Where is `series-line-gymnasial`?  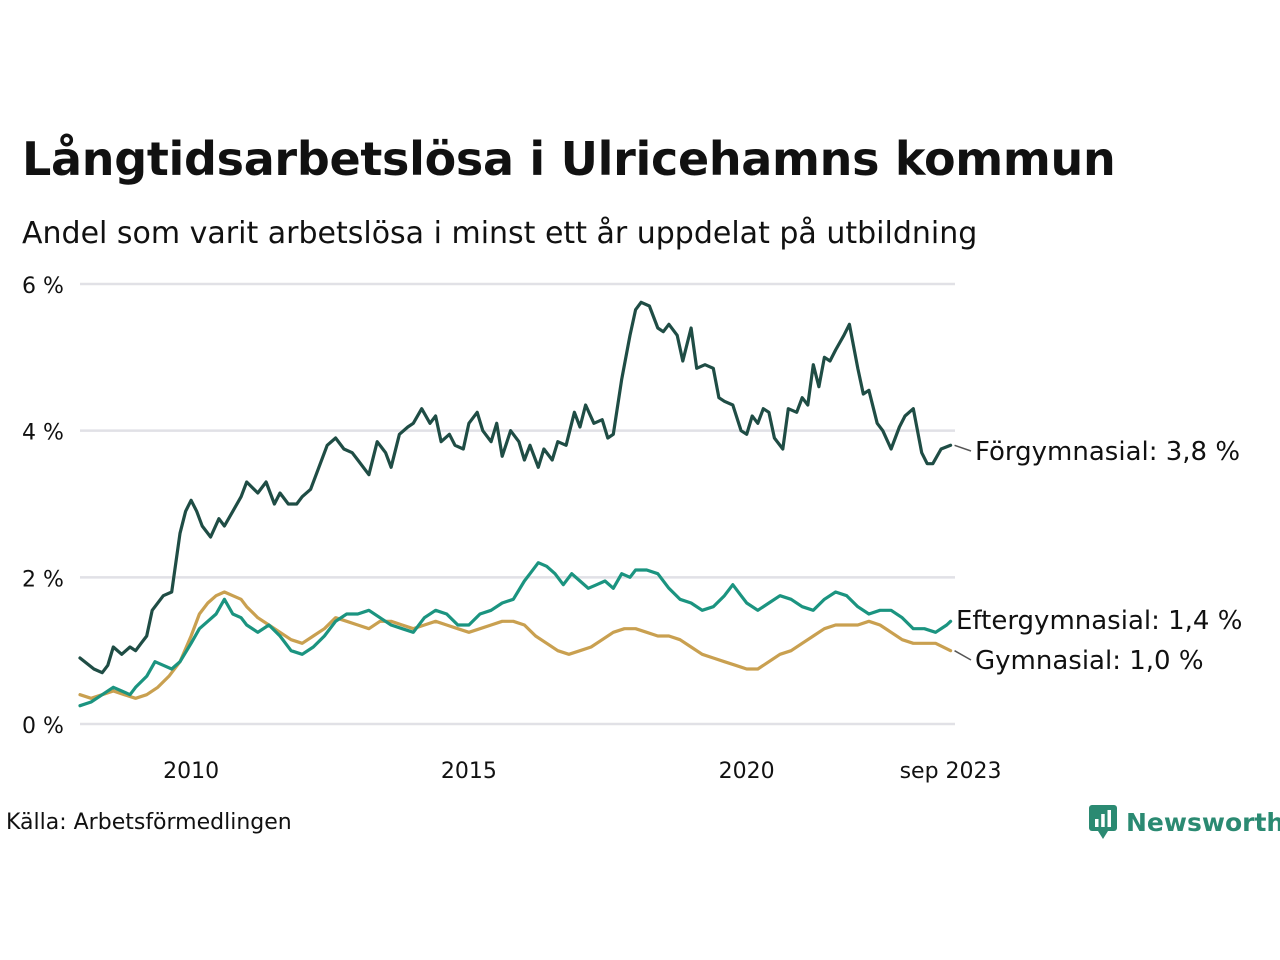
series-line-gymnasial is located at coordinates (515, 645).